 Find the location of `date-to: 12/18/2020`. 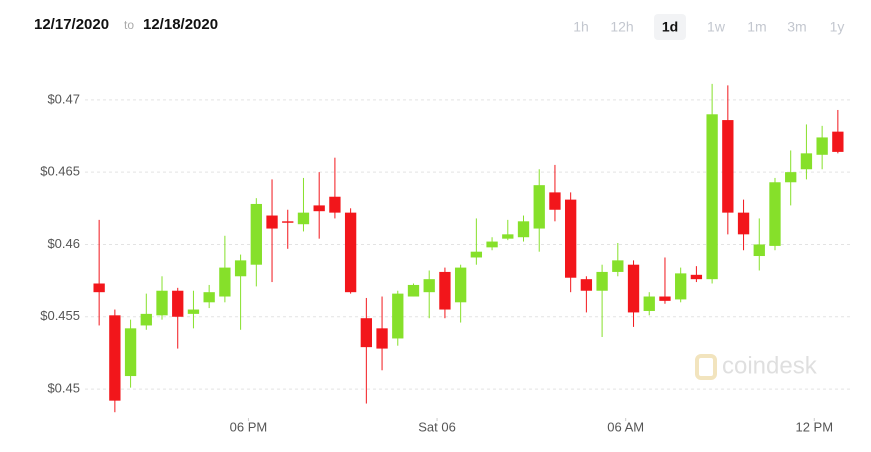

date-to: 12/18/2020 is located at coordinates (180, 24).